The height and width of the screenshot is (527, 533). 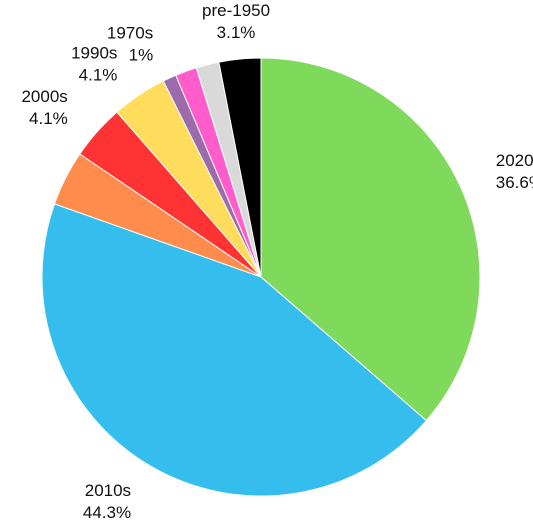 I want to click on pie-slice-pre-1950, so click(x=240, y=167).